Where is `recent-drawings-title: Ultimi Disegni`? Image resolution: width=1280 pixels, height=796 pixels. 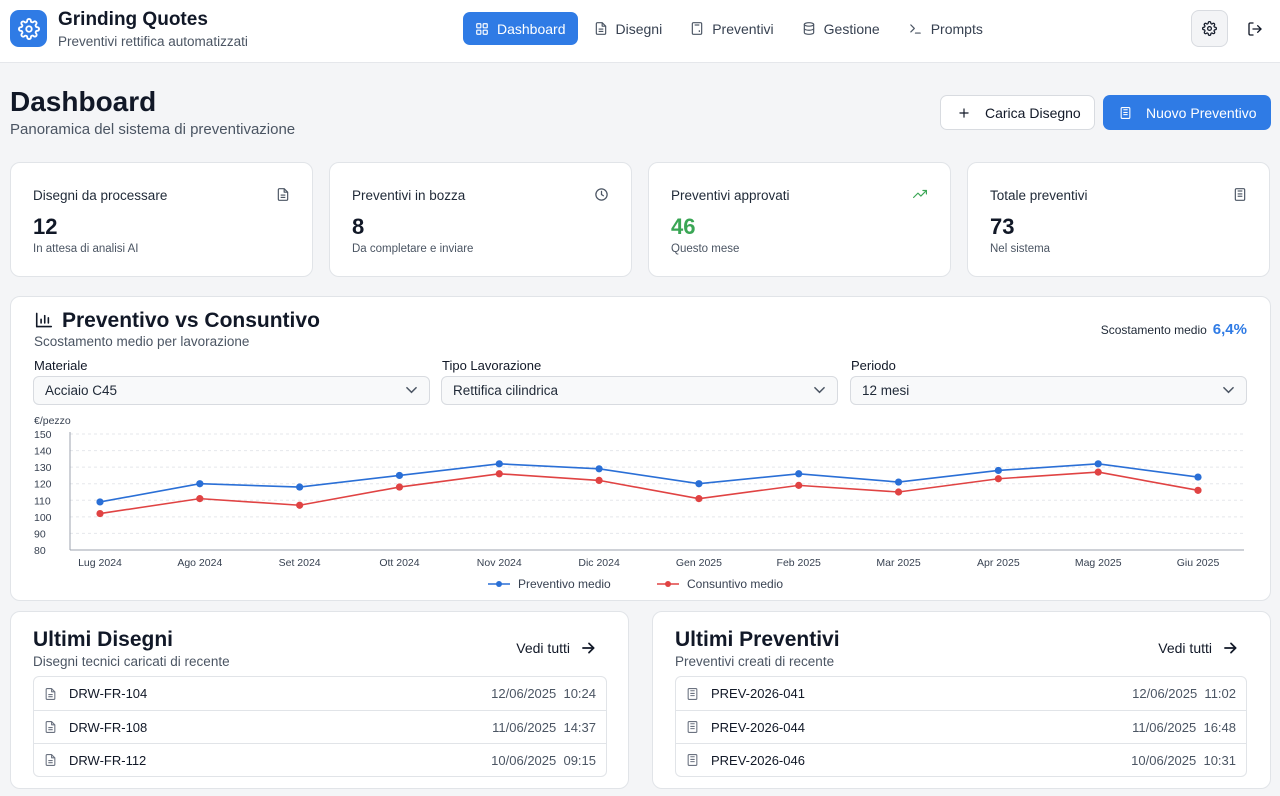
recent-drawings-title: Ultimi Disegni is located at coordinates (103, 639).